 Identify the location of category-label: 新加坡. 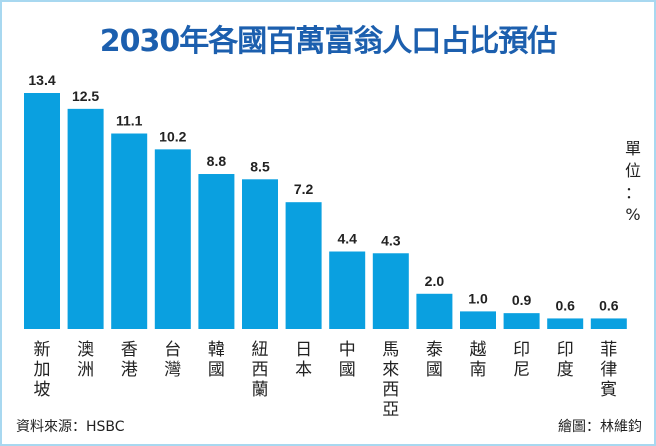
(42, 370).